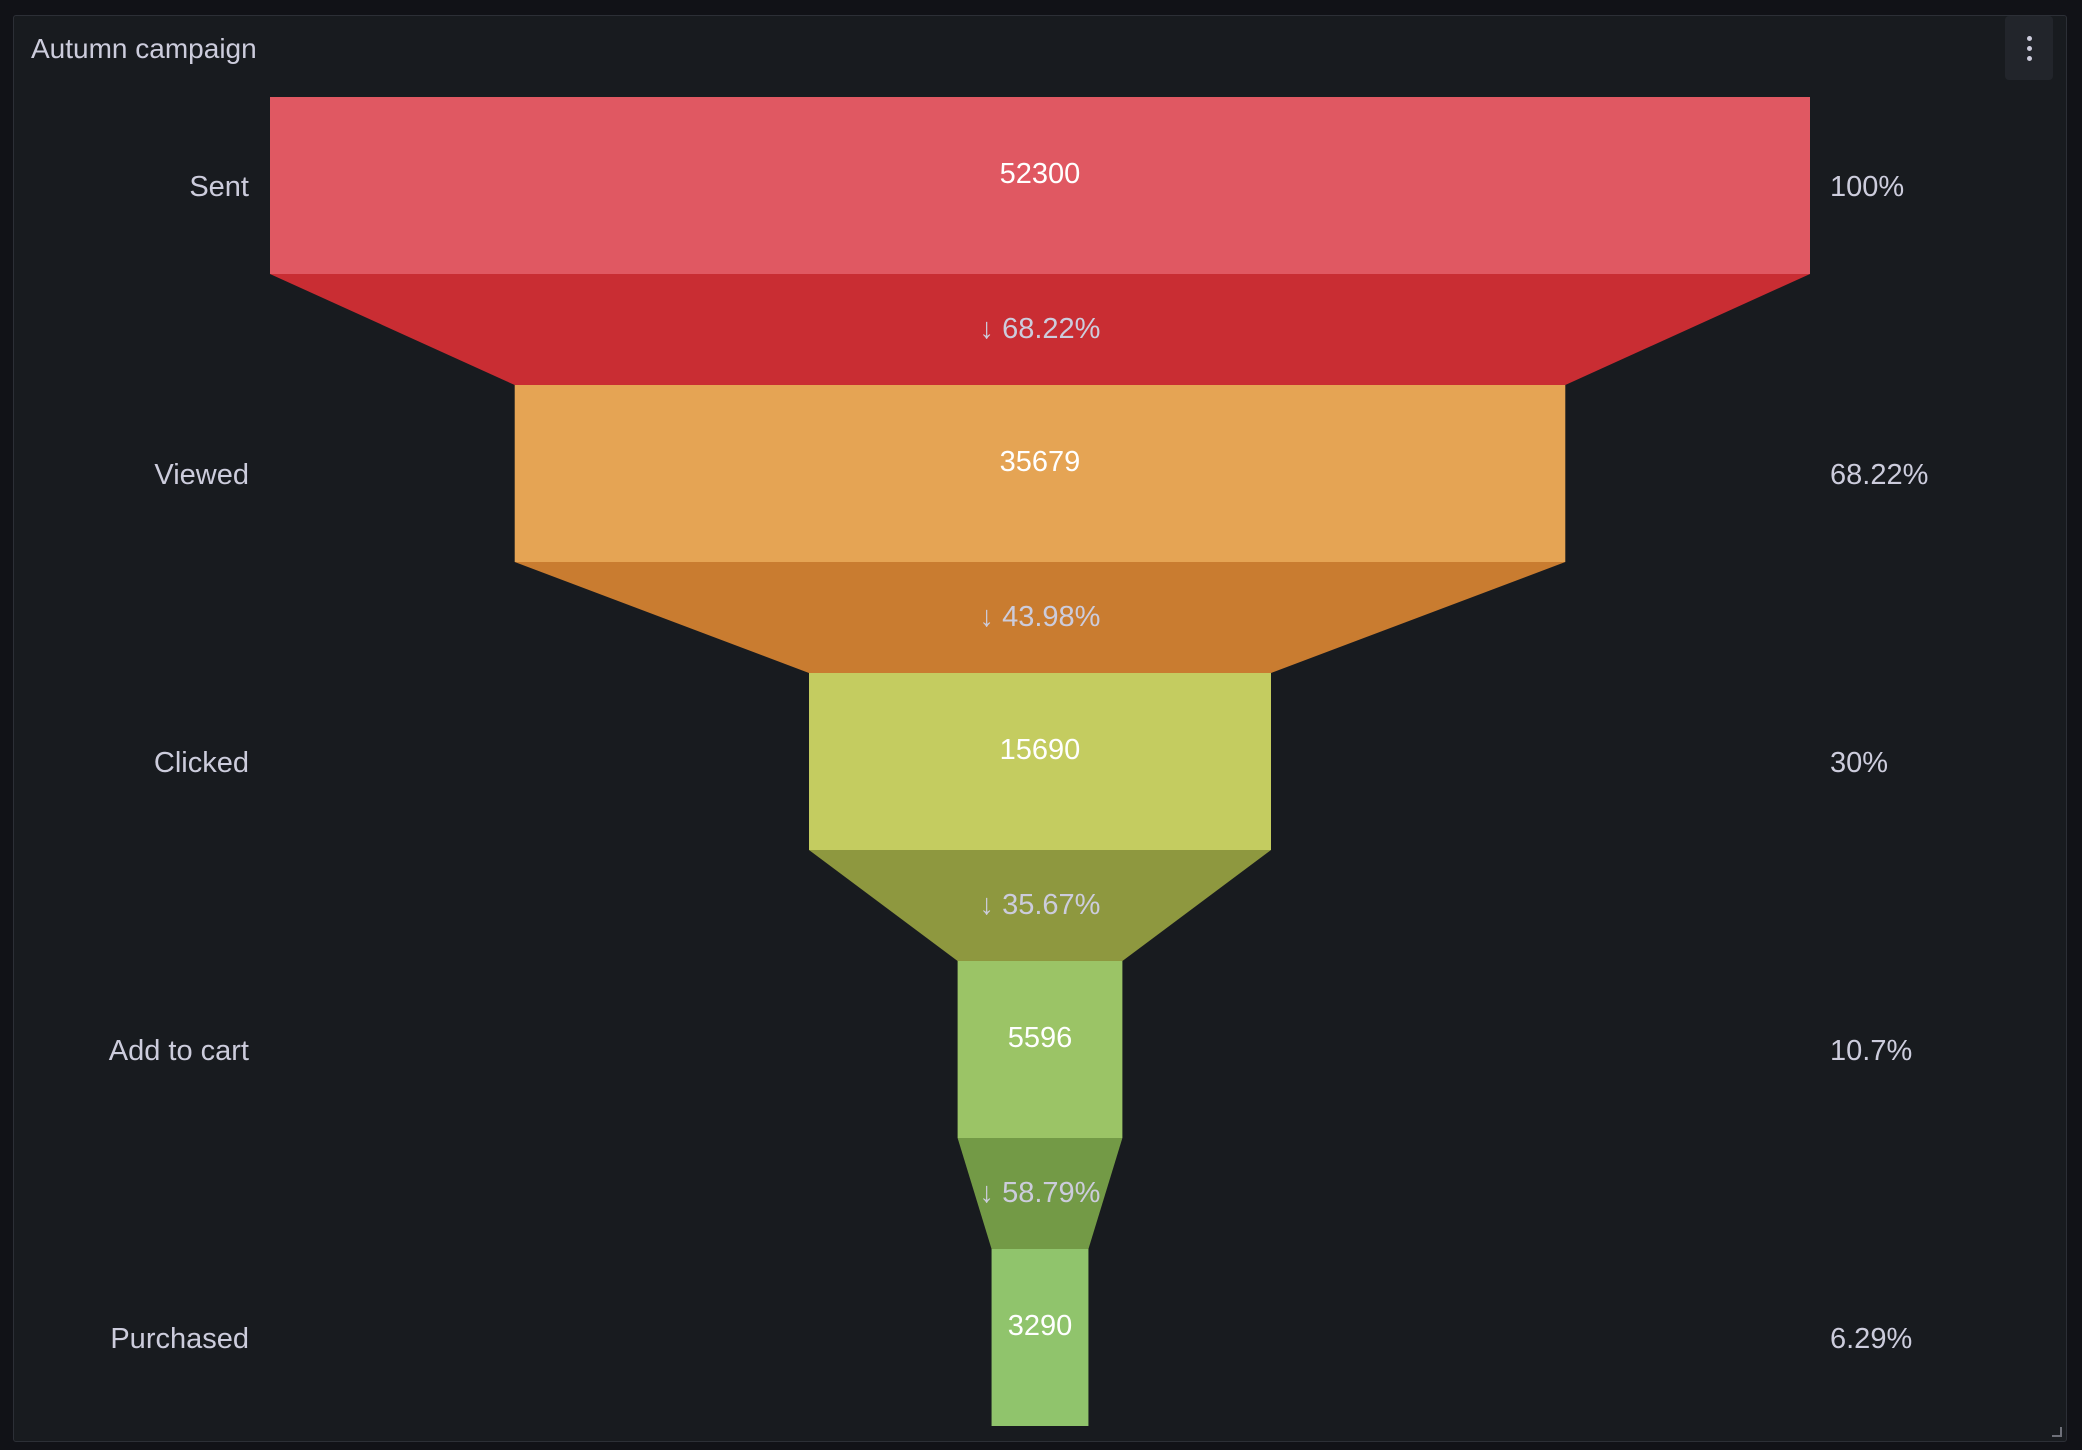  Describe the element at coordinates (1040, 174) in the screenshot. I see `funnel-value-label: 52300` at that location.